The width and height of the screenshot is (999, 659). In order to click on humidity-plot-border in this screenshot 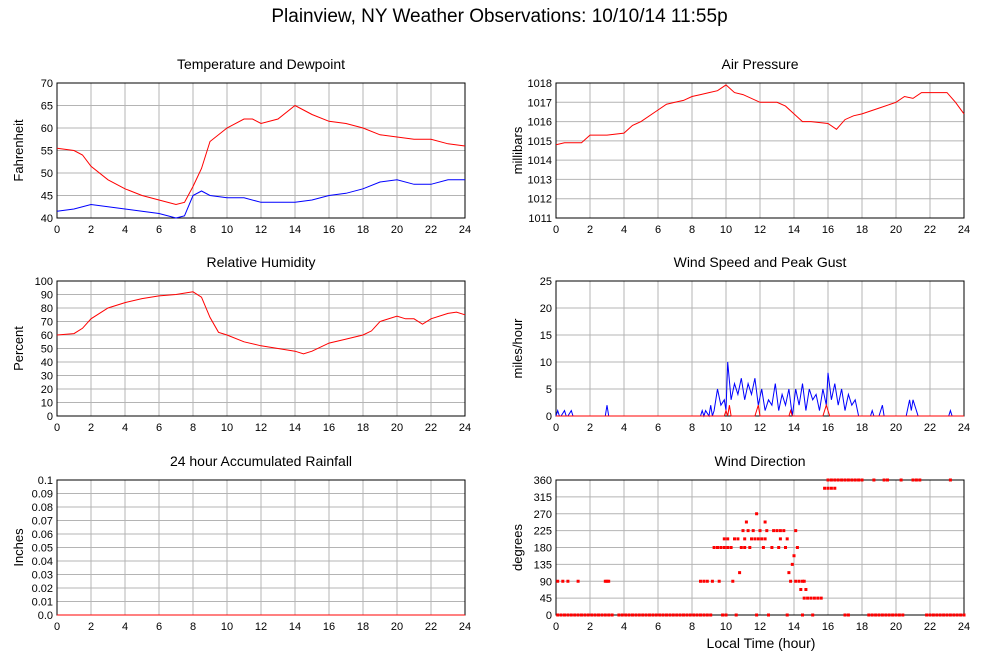, I will do `click(261, 348)`.